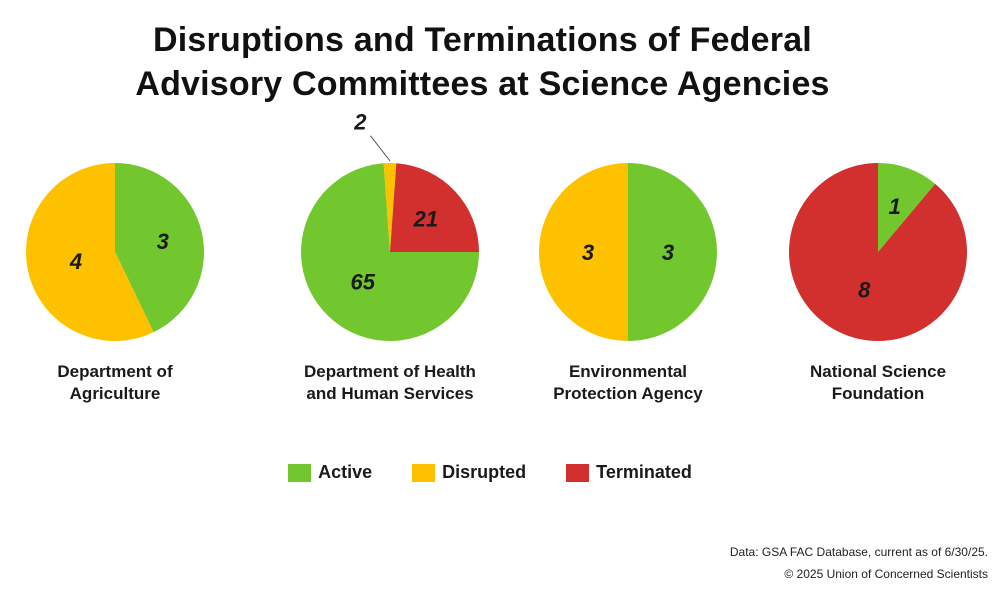 Image resolution: width=1000 pixels, height=591 pixels. Describe the element at coordinates (644, 472) in the screenshot. I see `legend-label-terminated: Terminated` at that location.